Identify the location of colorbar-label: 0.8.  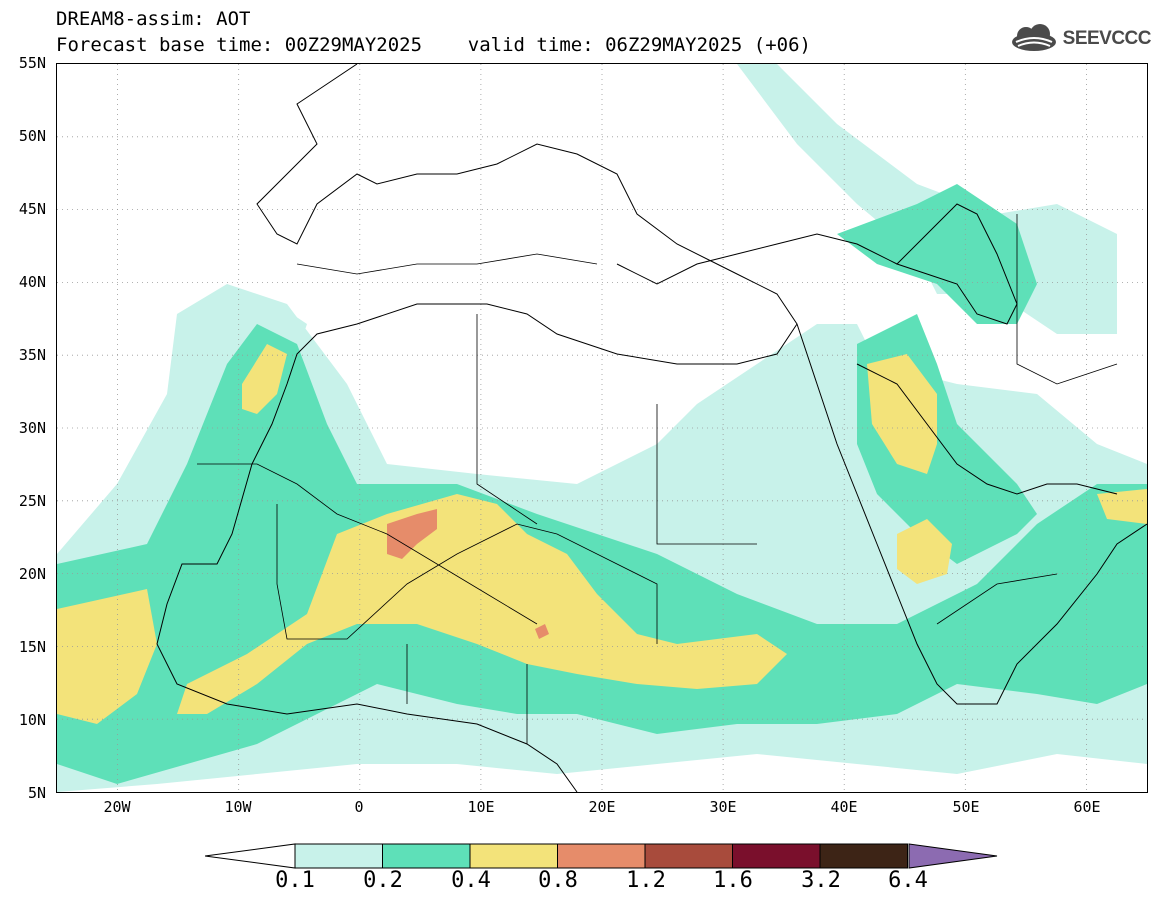
(558, 880).